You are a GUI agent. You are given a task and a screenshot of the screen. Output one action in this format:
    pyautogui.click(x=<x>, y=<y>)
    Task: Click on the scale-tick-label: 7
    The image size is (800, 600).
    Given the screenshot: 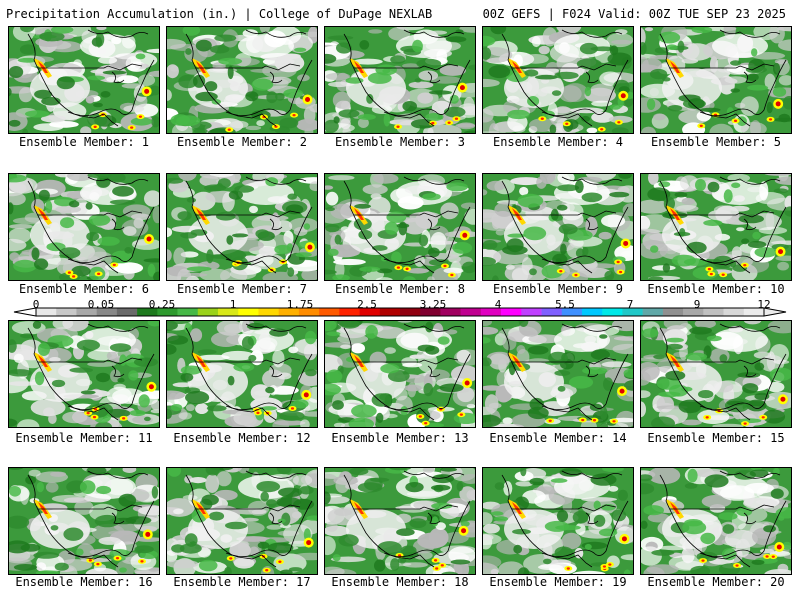 What is the action you would take?
    pyautogui.click(x=630, y=304)
    